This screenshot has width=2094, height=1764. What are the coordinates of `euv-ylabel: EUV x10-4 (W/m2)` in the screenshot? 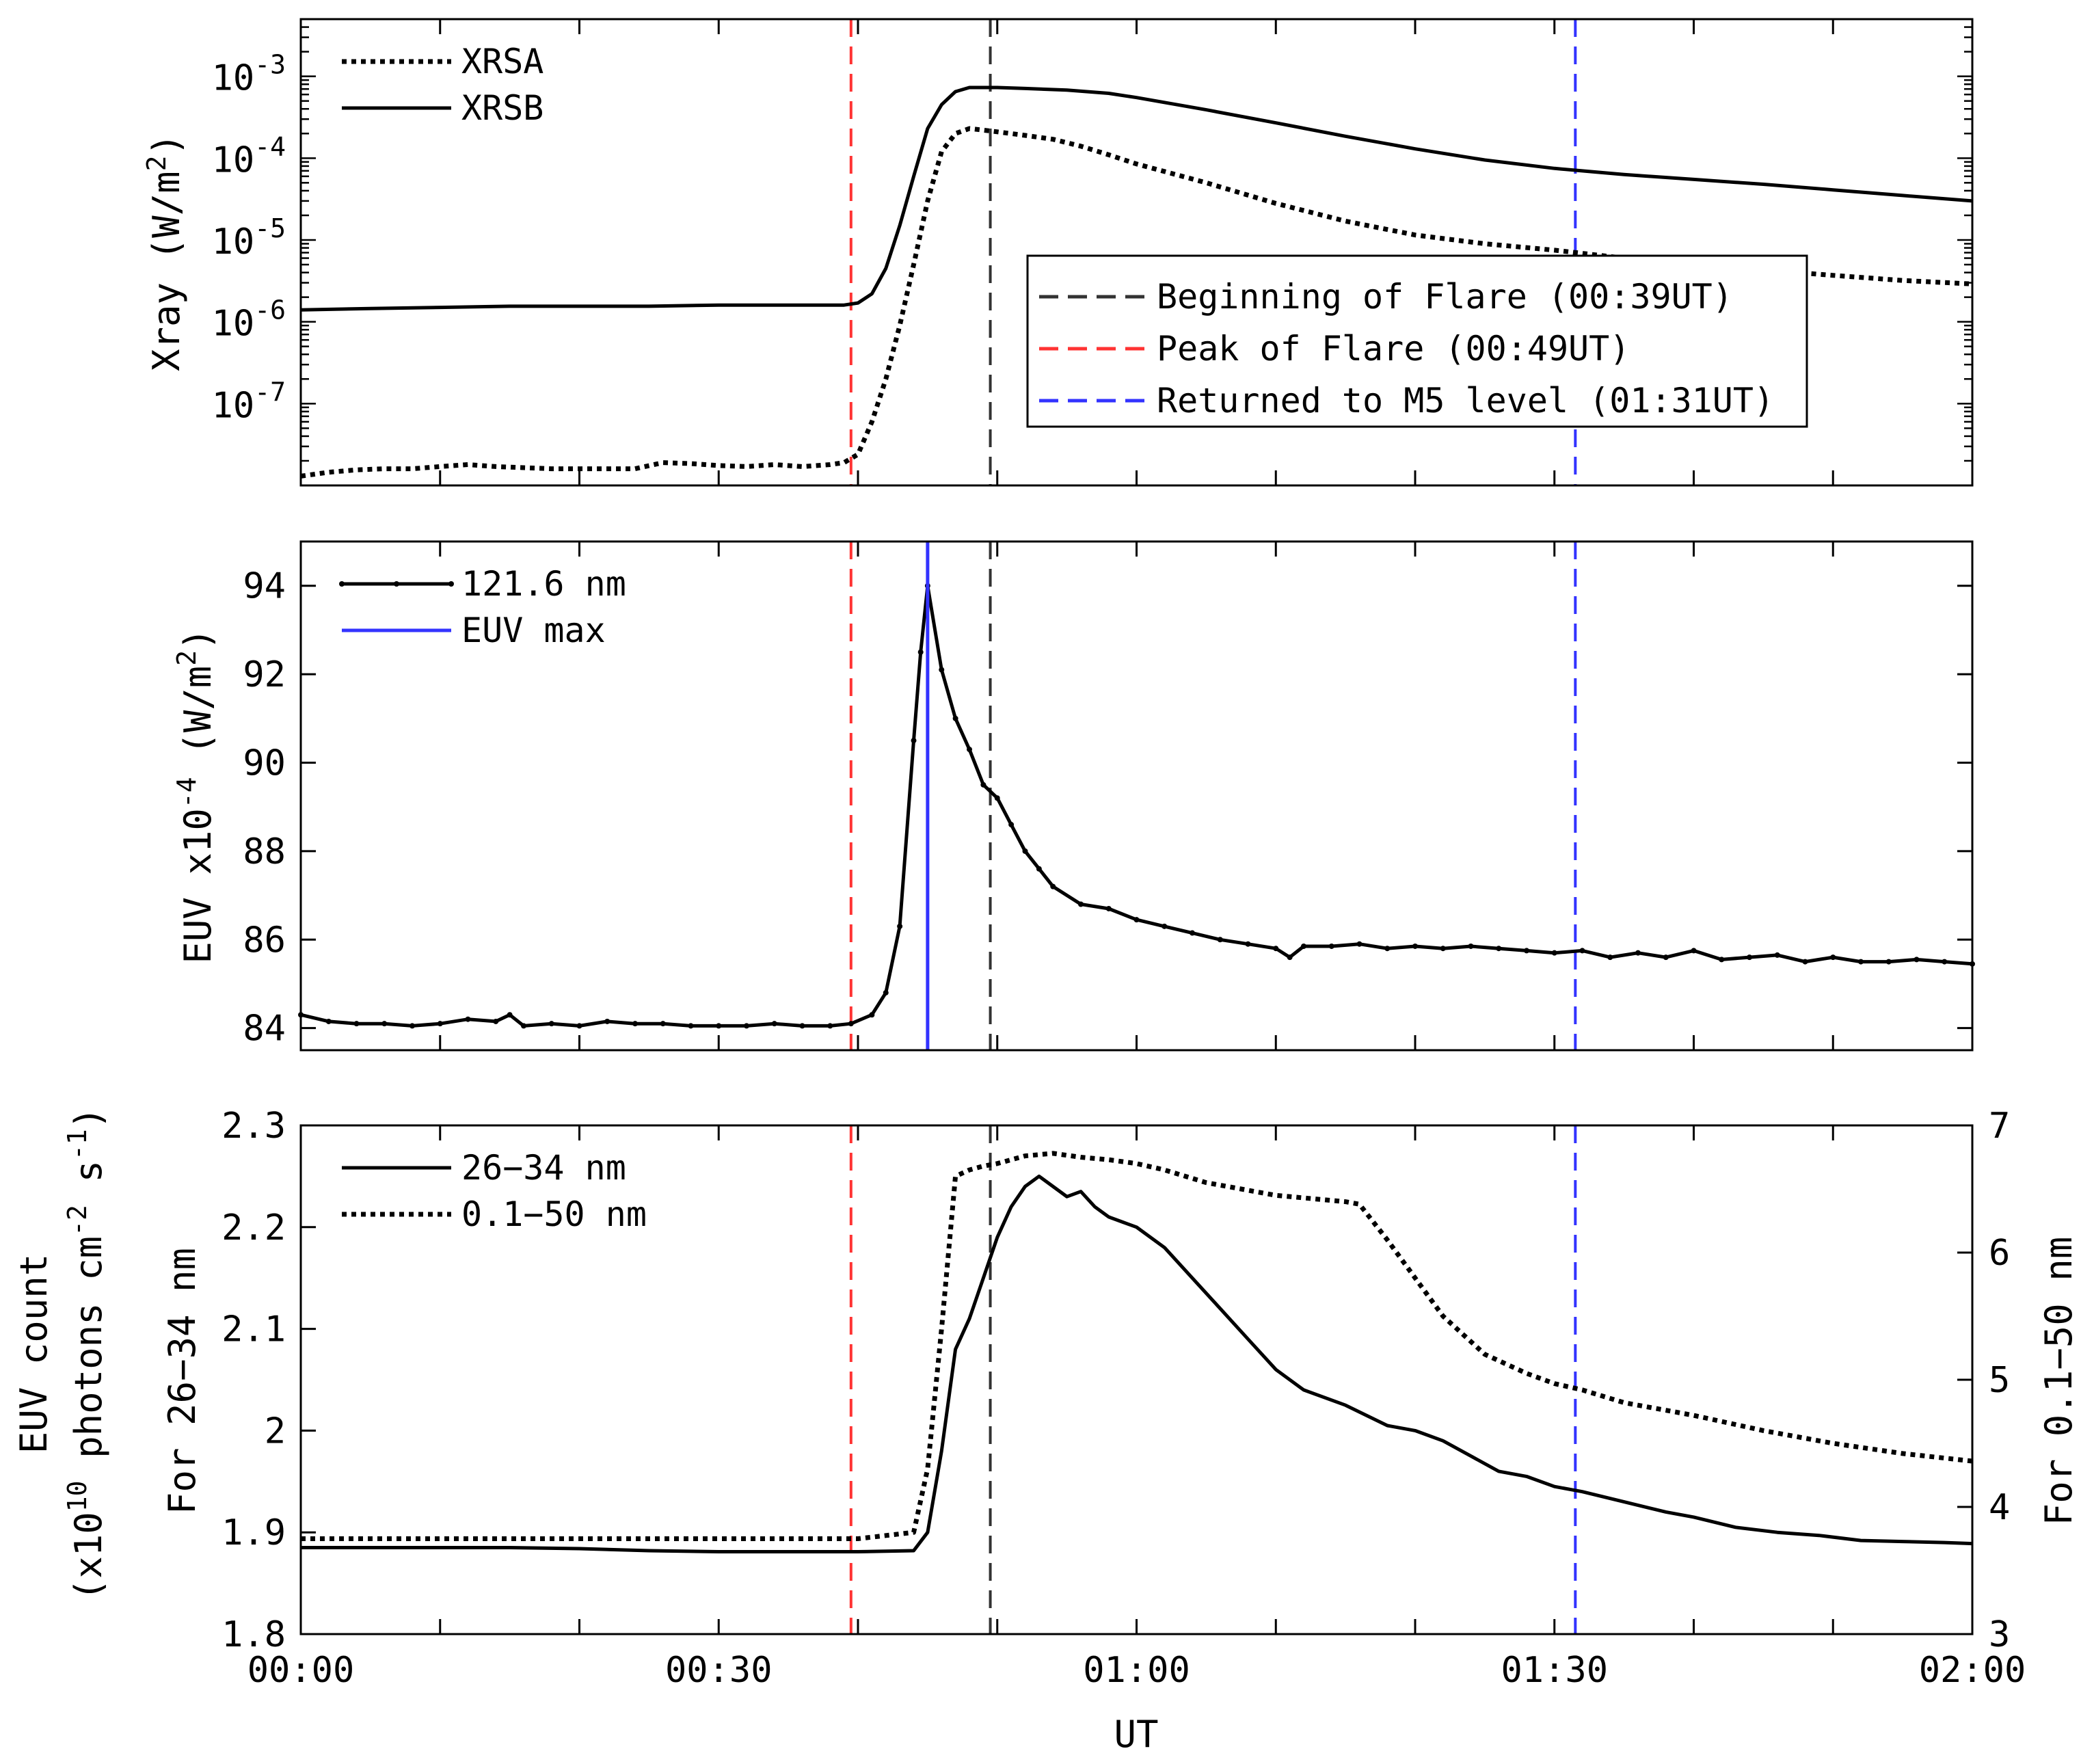 It's located at (196, 795).